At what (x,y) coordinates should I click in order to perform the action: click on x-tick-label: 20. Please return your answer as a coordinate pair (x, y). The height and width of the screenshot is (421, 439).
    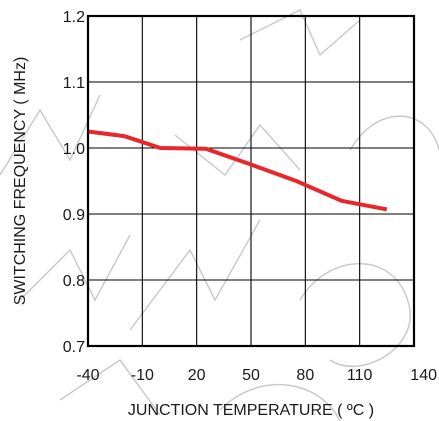
    Looking at the image, I should click on (197, 375).